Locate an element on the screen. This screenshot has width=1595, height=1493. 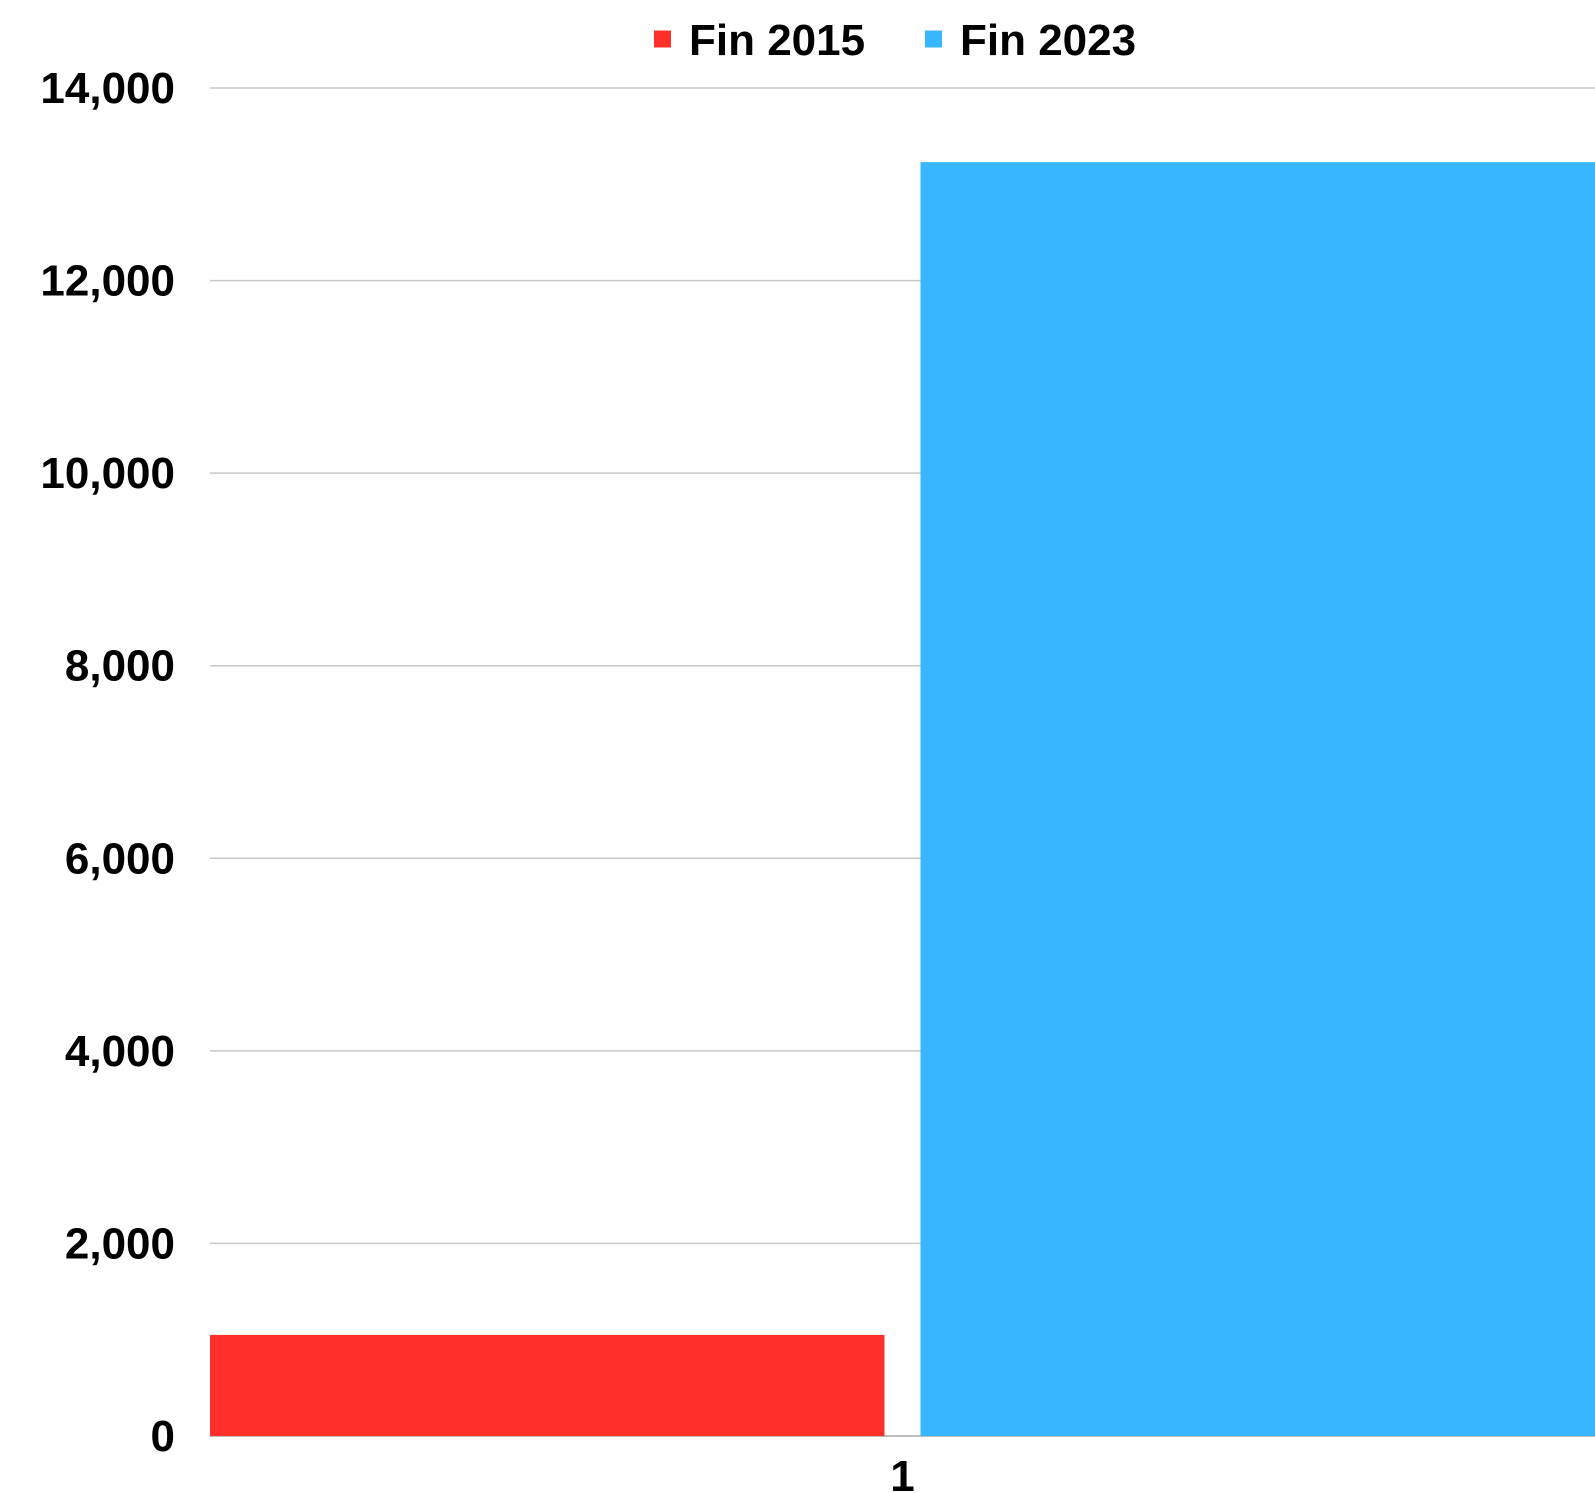
x-axis-ticks: 1 is located at coordinates (902, 1472).